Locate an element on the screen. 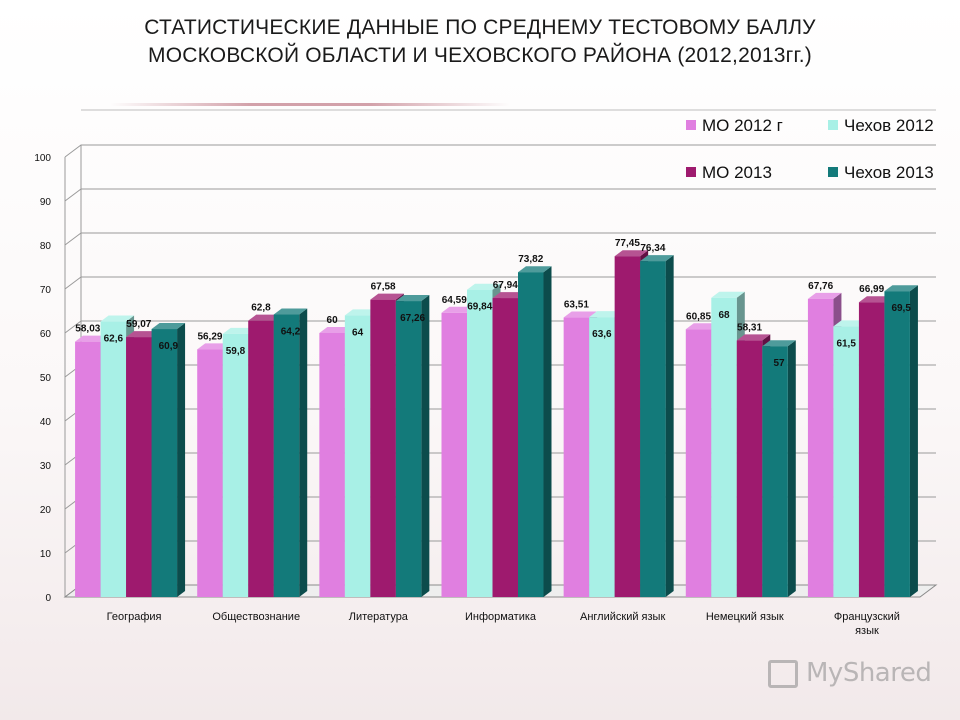 The width and height of the screenshot is (960, 720). data-label: 56,29 is located at coordinates (209, 336).